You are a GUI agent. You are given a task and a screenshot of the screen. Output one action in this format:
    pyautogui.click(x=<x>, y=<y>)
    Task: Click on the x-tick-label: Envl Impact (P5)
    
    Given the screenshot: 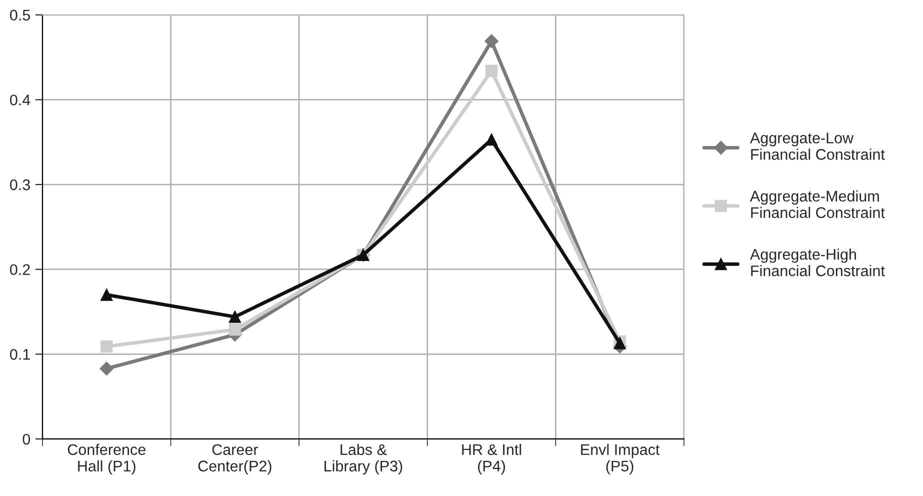 What is the action you would take?
    pyautogui.click(x=620, y=459)
    